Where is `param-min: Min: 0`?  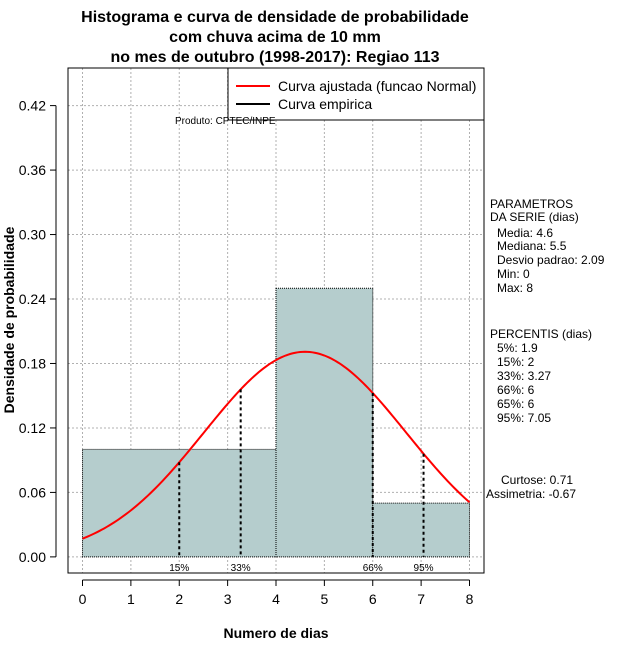 param-min: Min: 0 is located at coordinates (513, 274).